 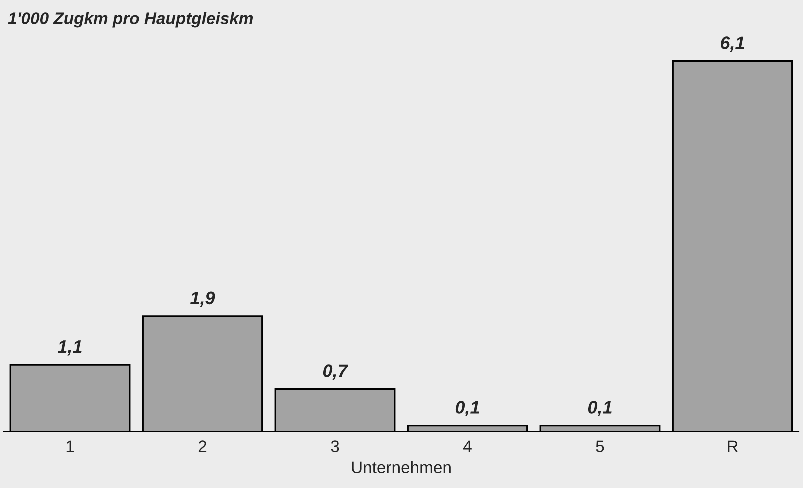 I want to click on data-label: 1,9, so click(x=203, y=300).